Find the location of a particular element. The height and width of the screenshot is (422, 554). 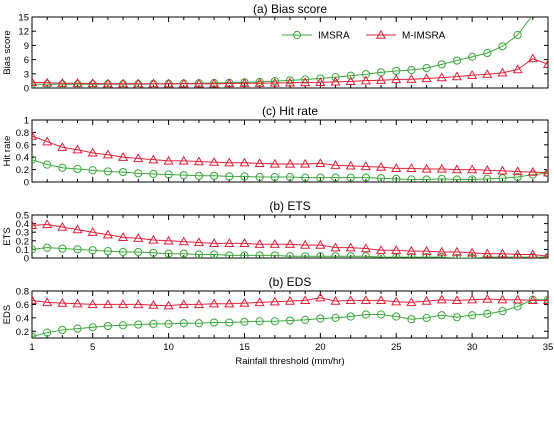

y-tick-label: 0.6 is located at coordinates (22, 305).